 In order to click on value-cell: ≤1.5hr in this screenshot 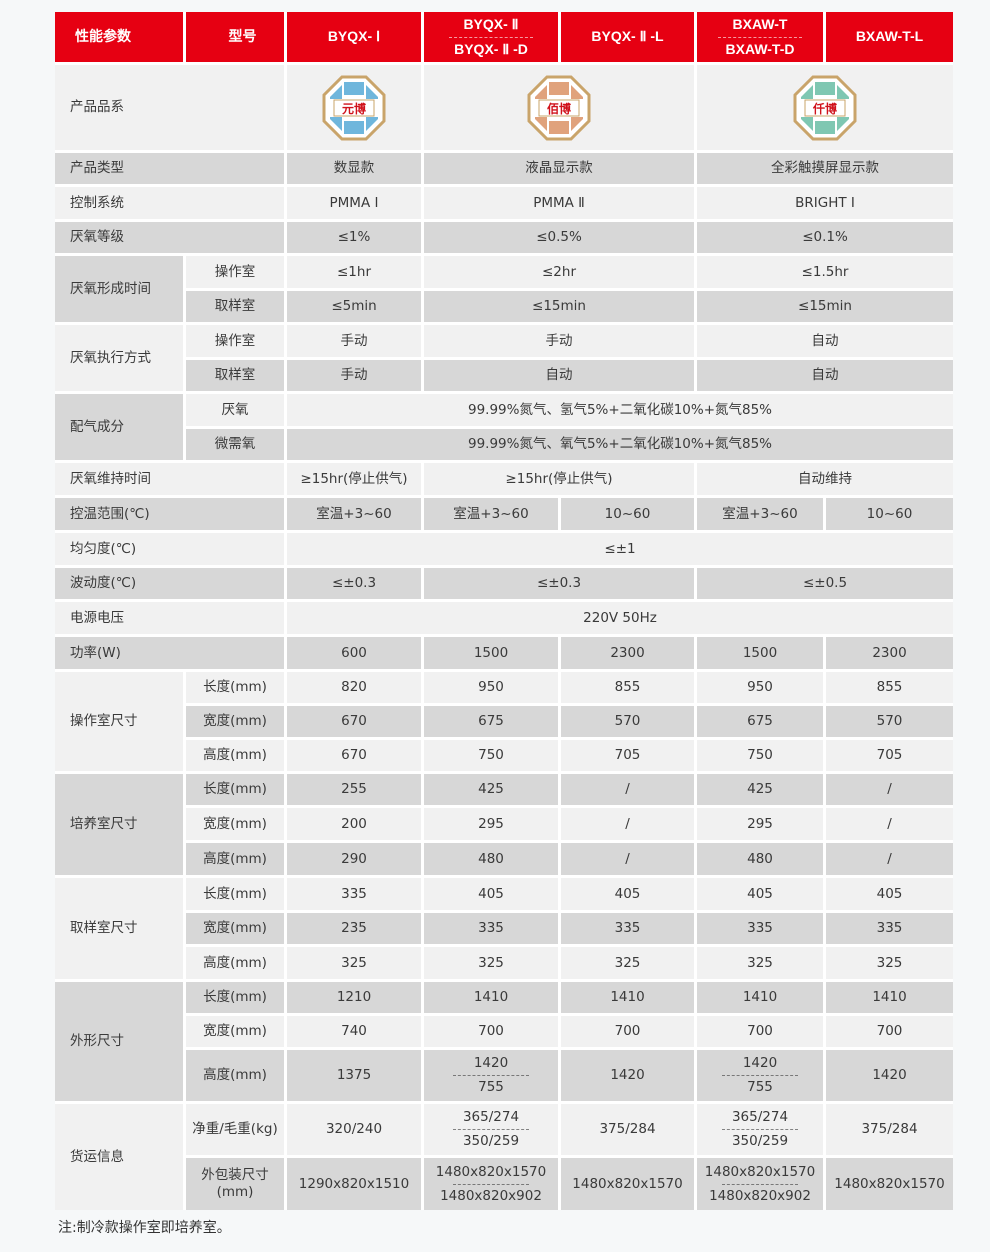, I will do `click(825, 272)`.